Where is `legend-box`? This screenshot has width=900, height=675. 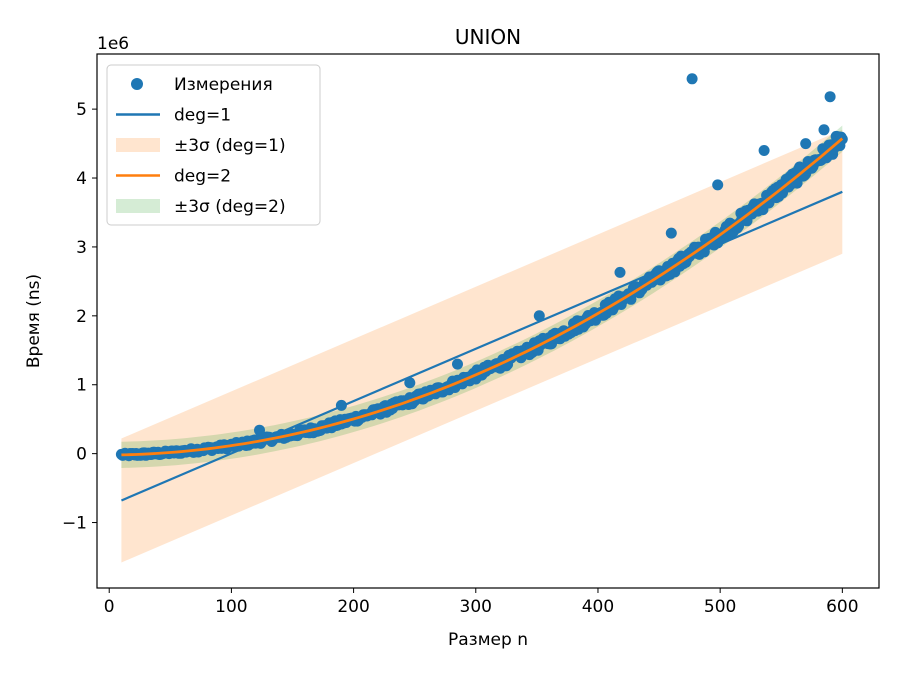 legend-box is located at coordinates (213, 145).